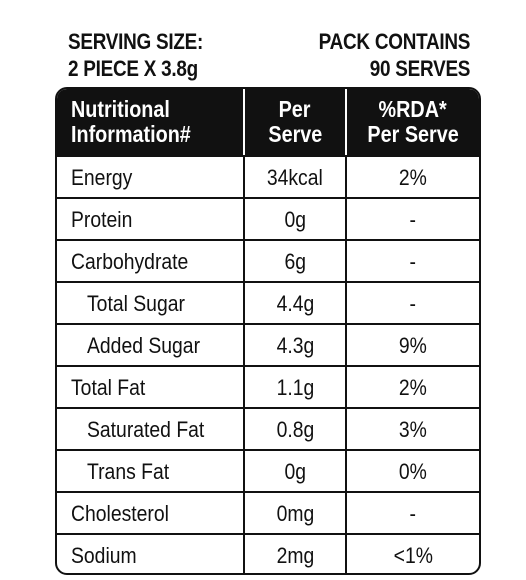 This screenshot has width=526, height=580. I want to click on column-header-per-serve-line2: Serve, so click(295, 134).